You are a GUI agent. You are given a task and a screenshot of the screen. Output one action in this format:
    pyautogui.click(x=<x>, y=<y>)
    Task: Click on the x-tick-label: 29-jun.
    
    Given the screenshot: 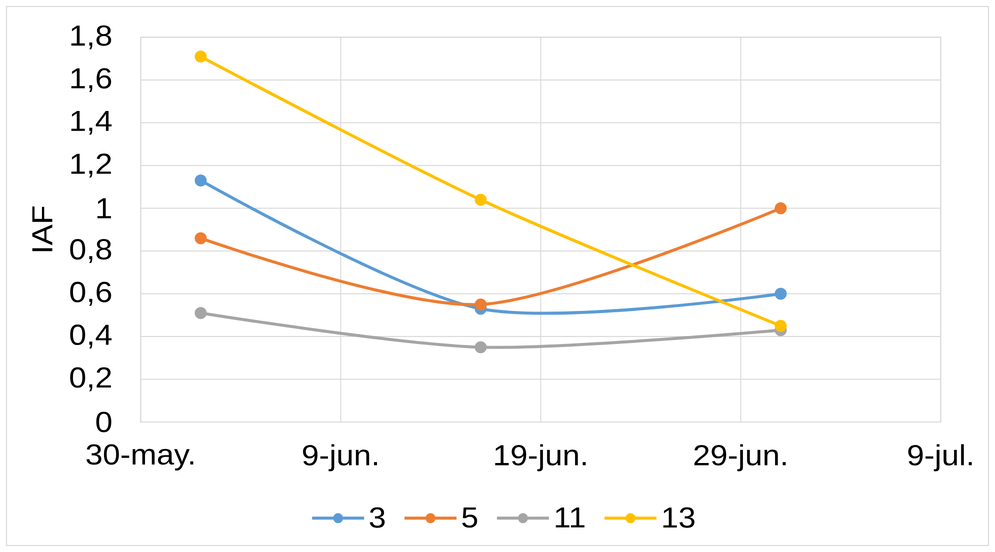 What is the action you would take?
    pyautogui.click(x=740, y=458)
    